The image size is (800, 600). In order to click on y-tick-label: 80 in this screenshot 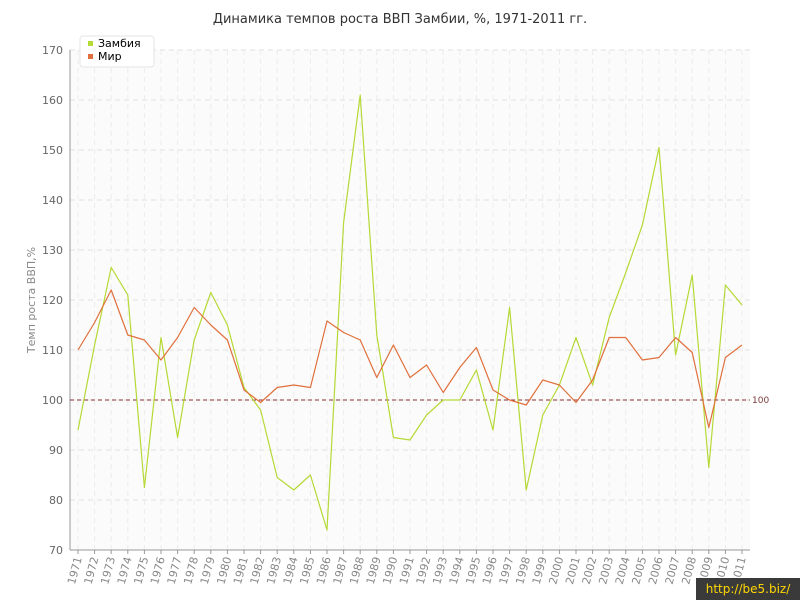, I will do `click(56, 500)`.